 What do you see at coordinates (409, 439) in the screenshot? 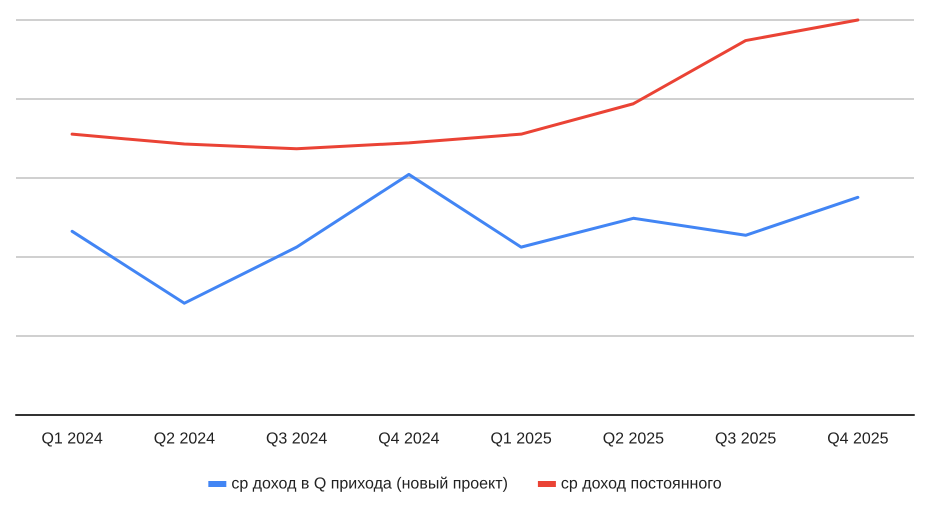
I see `x-tick-label: Q4 2024` at bounding box center [409, 439].